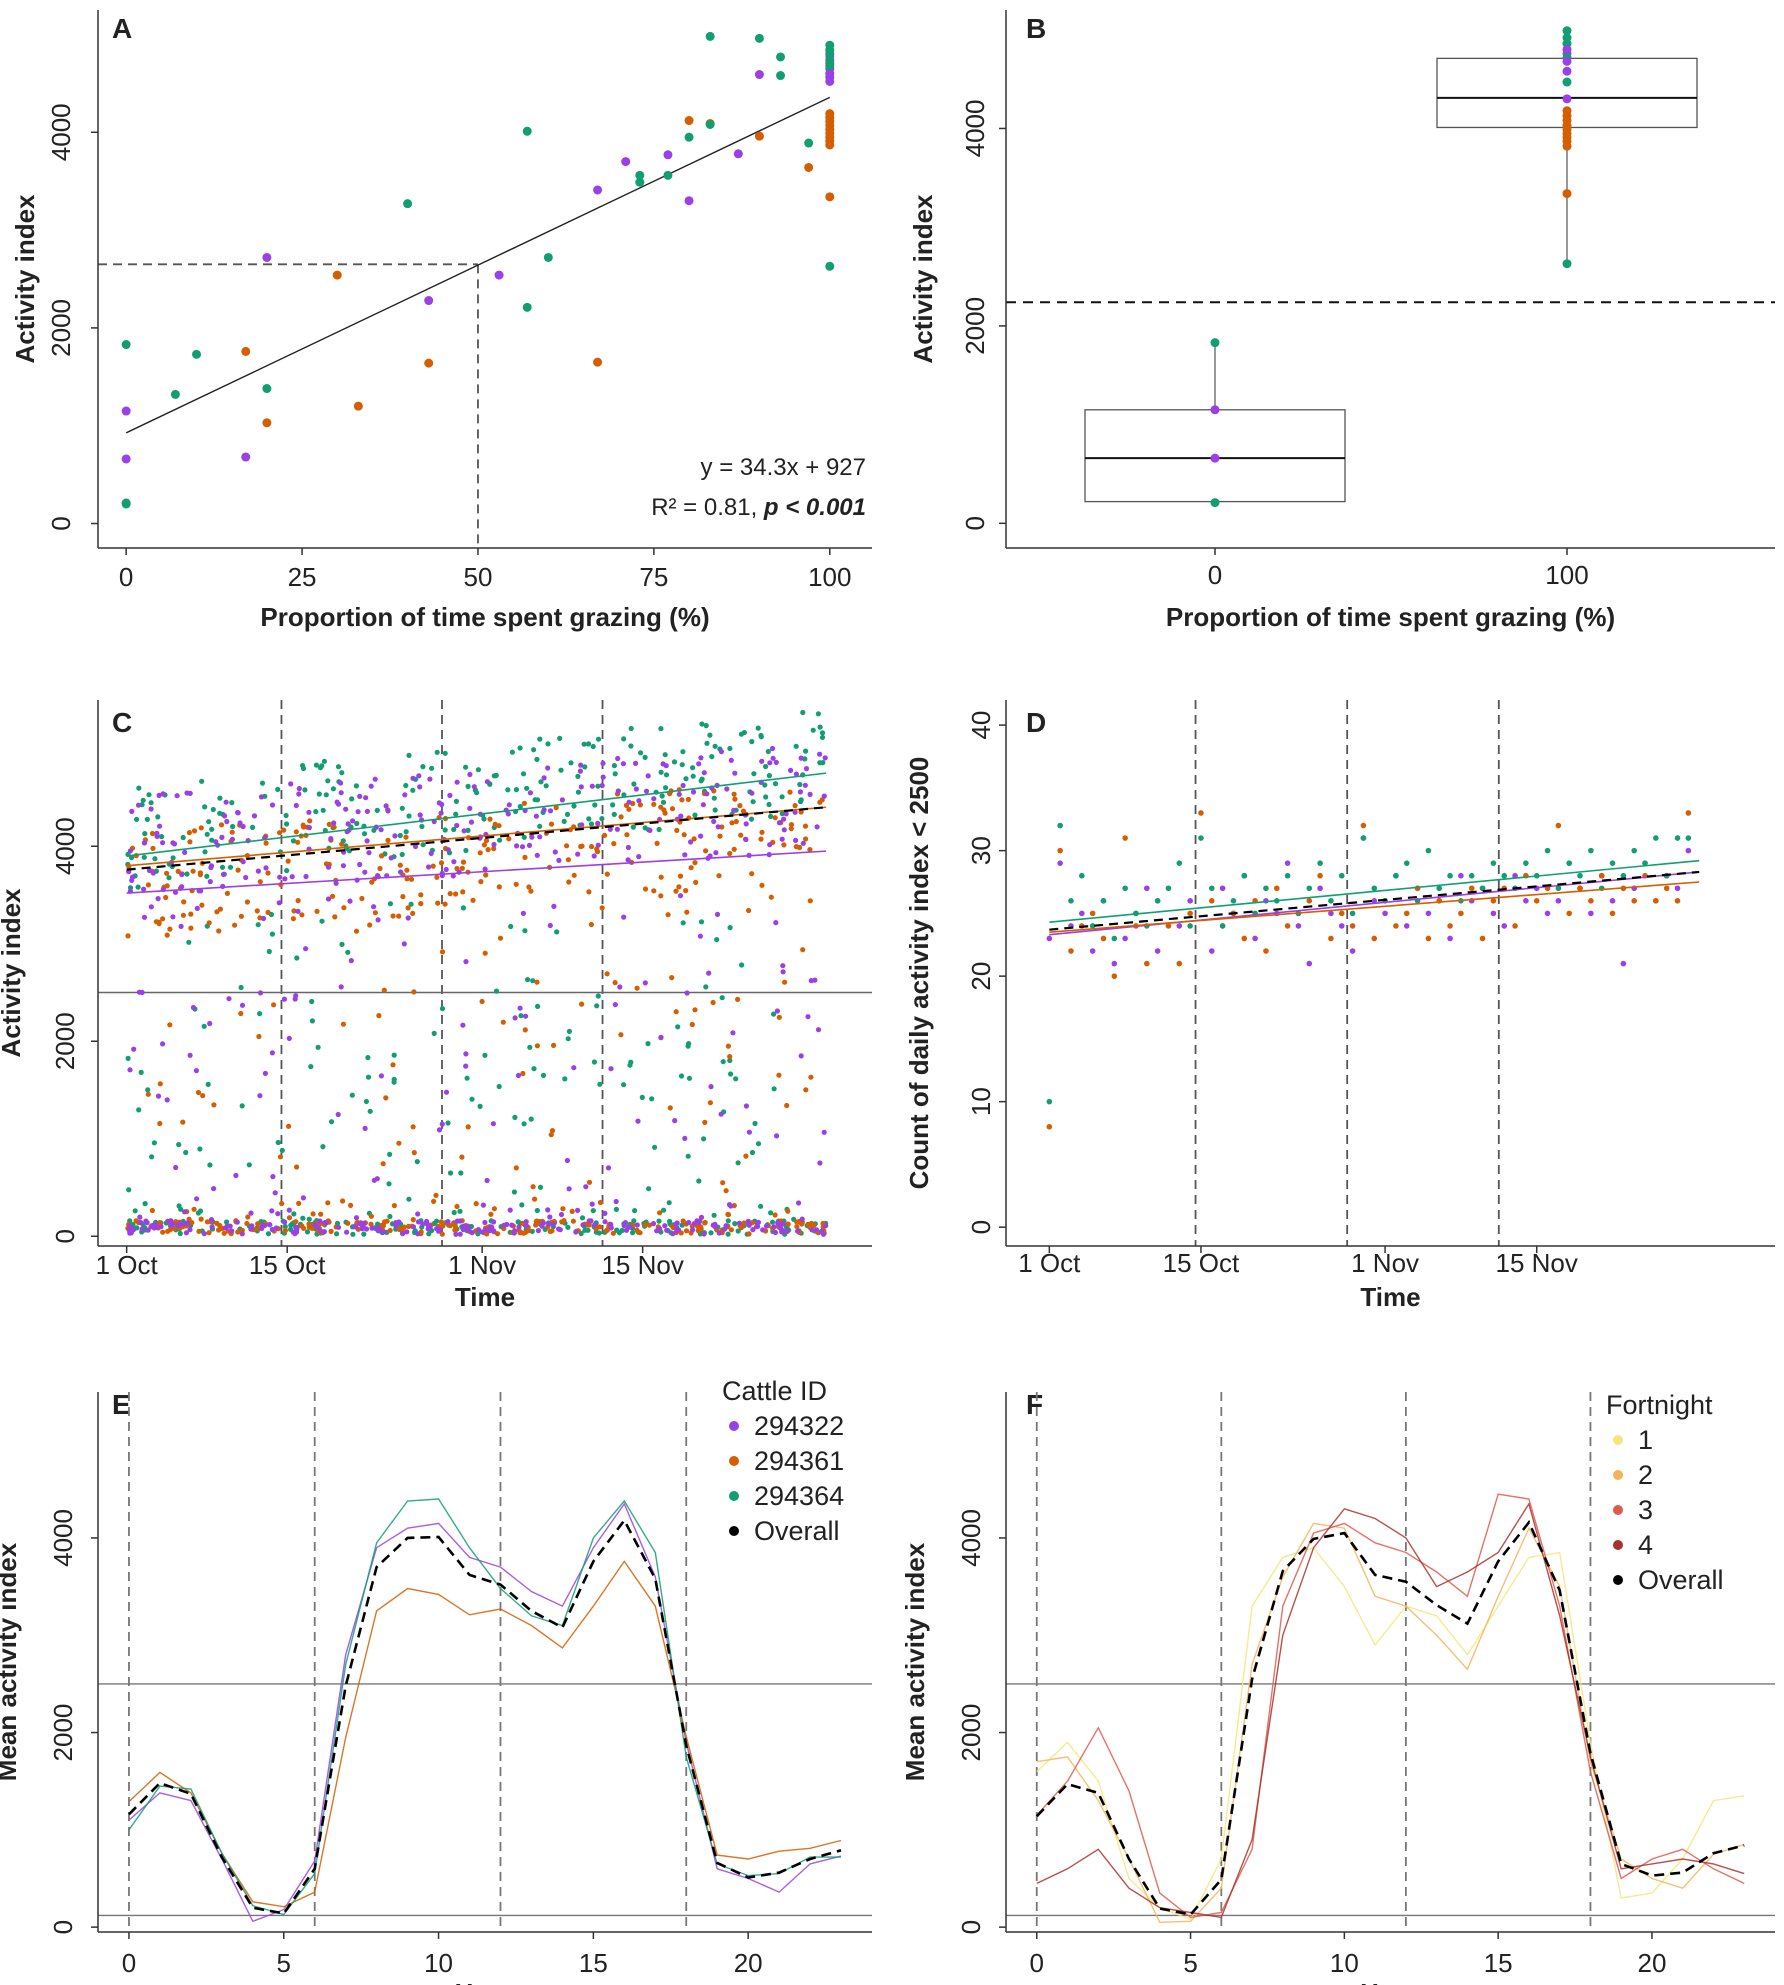 This screenshot has width=1784, height=1985. Describe the element at coordinates (707, 507) in the screenshot. I see `r-squared-text: R² = 0.81,` at that location.